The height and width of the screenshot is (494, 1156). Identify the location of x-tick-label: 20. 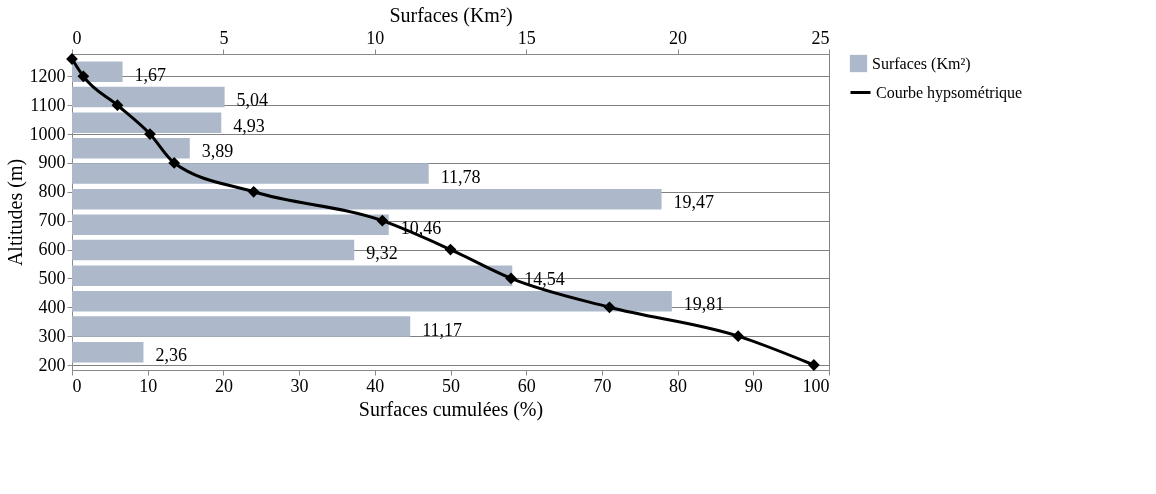
(223, 385).